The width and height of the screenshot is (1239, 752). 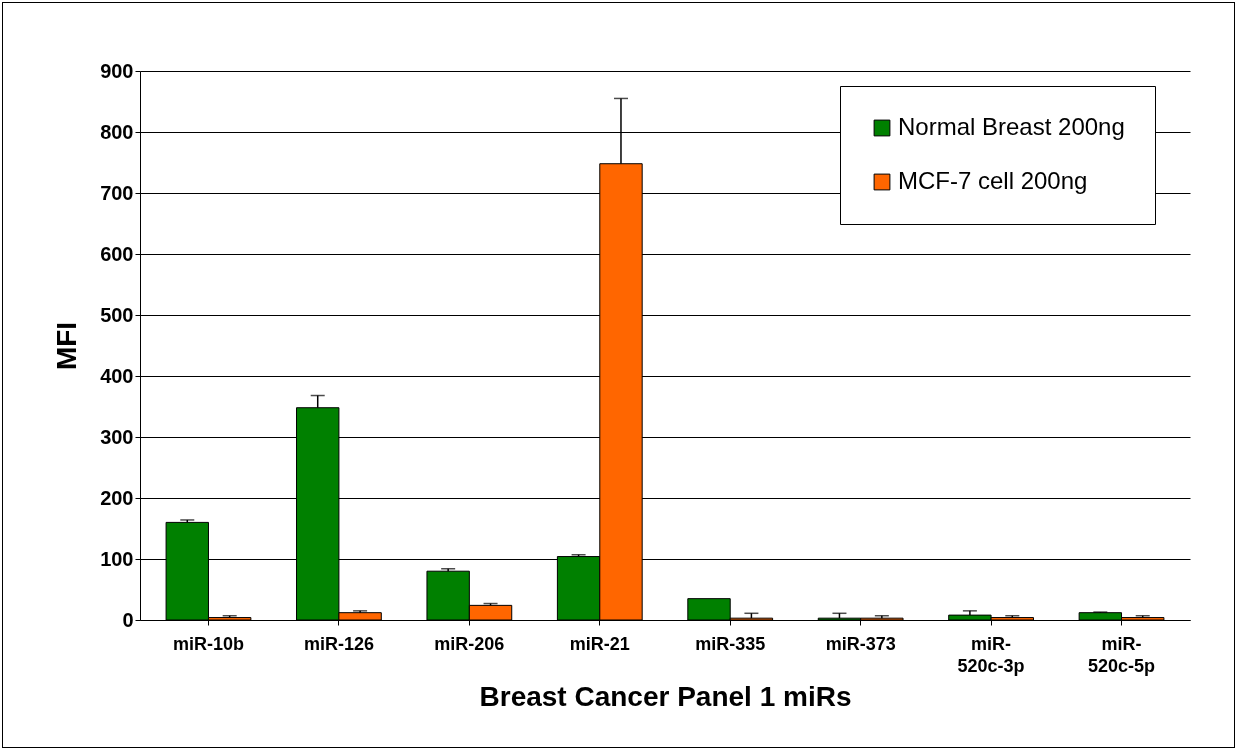 What do you see at coordinates (67, 346) in the screenshot?
I see `y-axis-title: MFI` at bounding box center [67, 346].